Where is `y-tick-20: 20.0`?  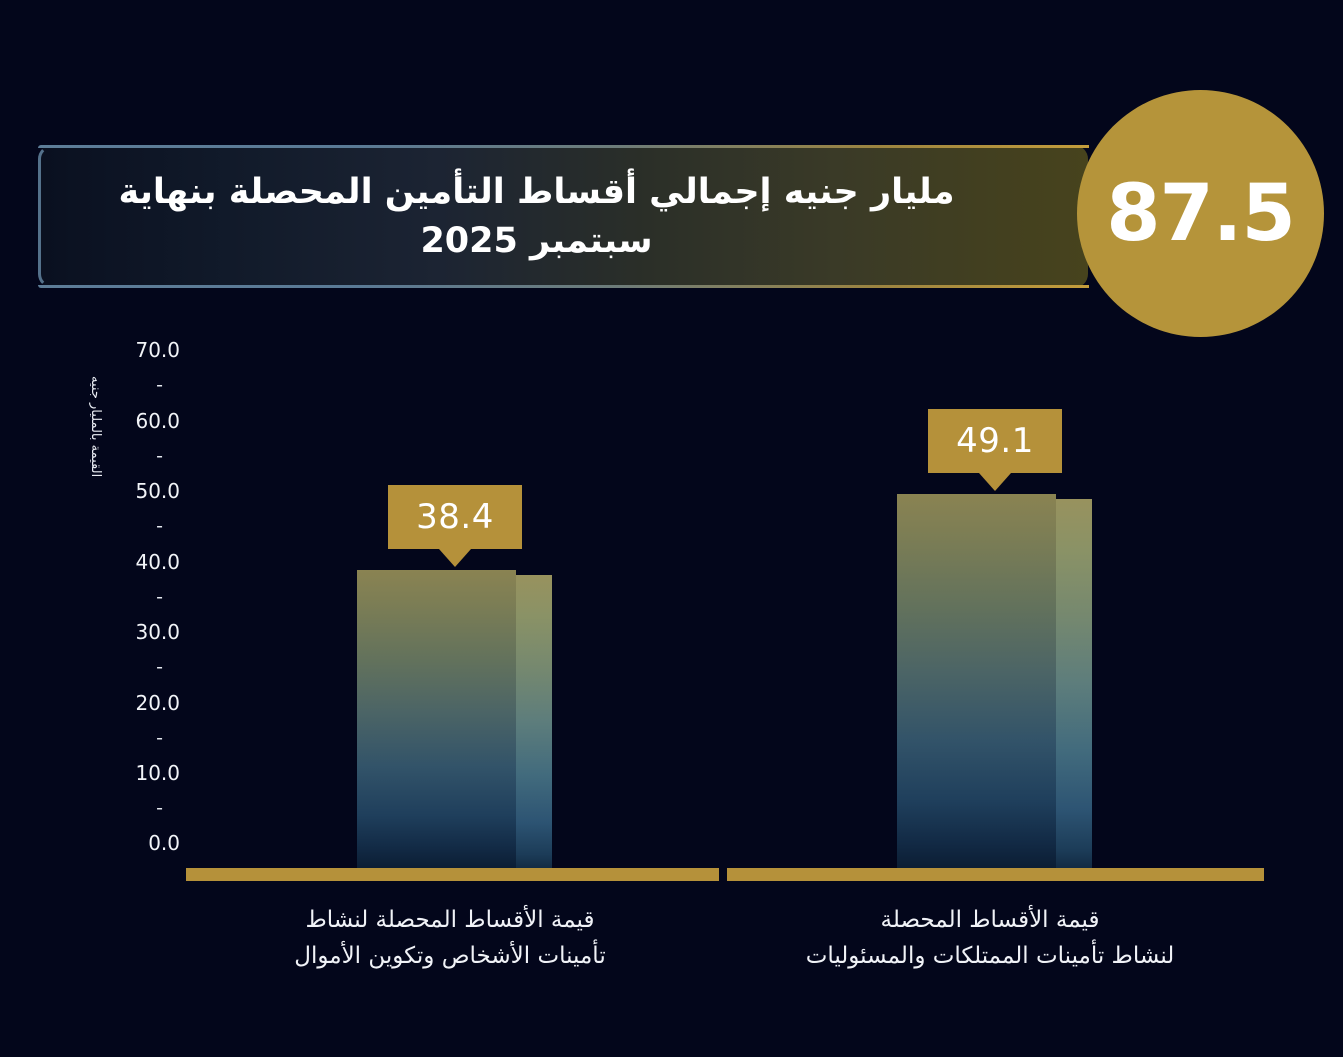 y-tick-20: 20.0 is located at coordinates (157, 703).